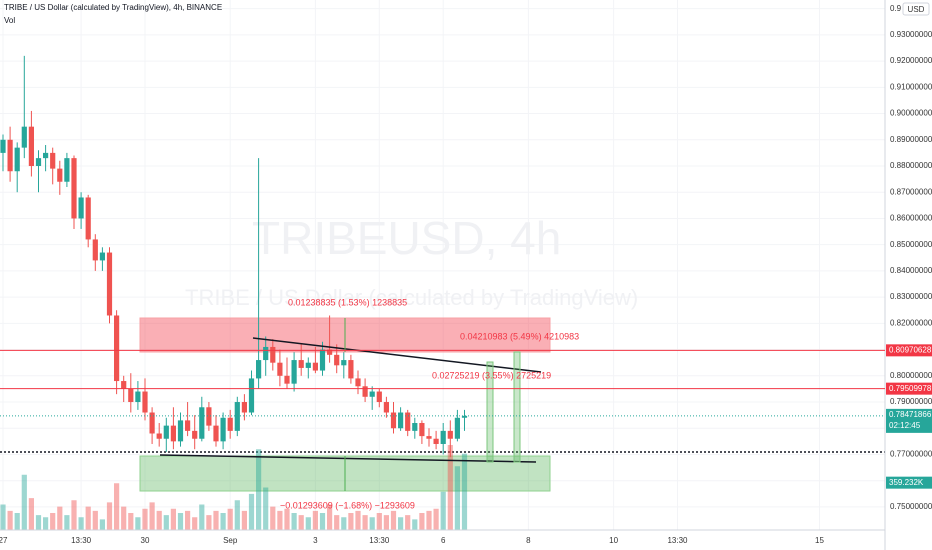  I want to click on y-tick-label: 0.9, so click(896, 8).